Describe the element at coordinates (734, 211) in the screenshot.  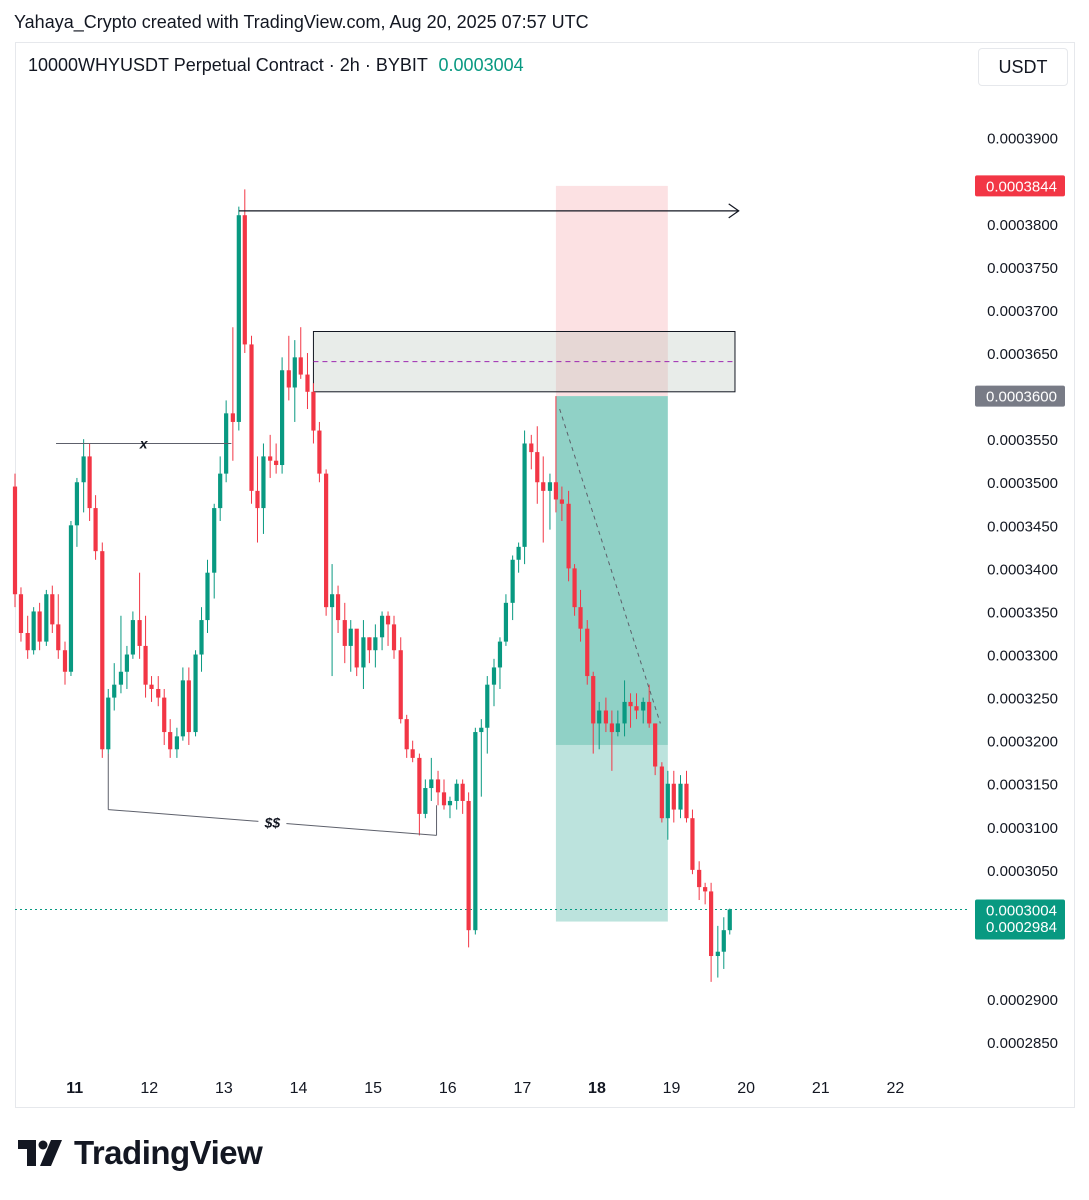
I see `resistance-arrowhead` at that location.